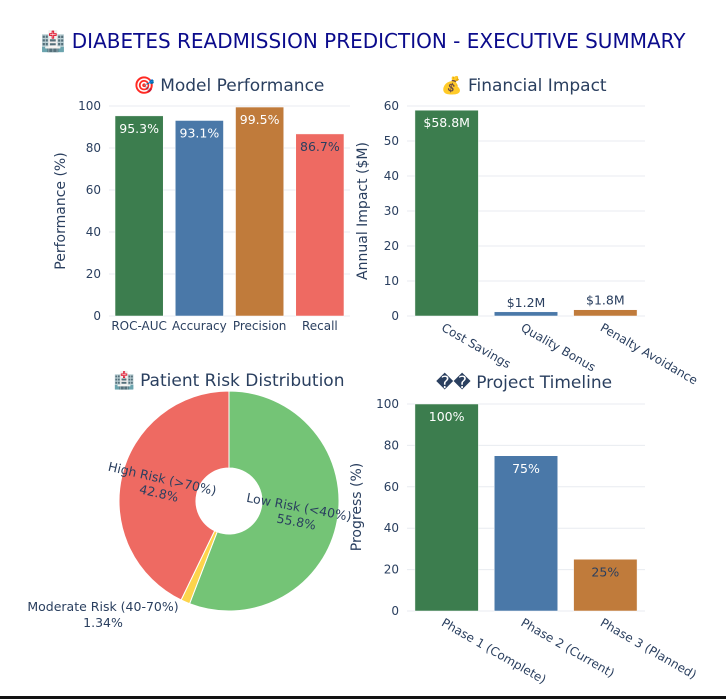  Describe the element at coordinates (199, 326) in the screenshot. I see `x-tick-label-performance-1: Accuracy` at that location.